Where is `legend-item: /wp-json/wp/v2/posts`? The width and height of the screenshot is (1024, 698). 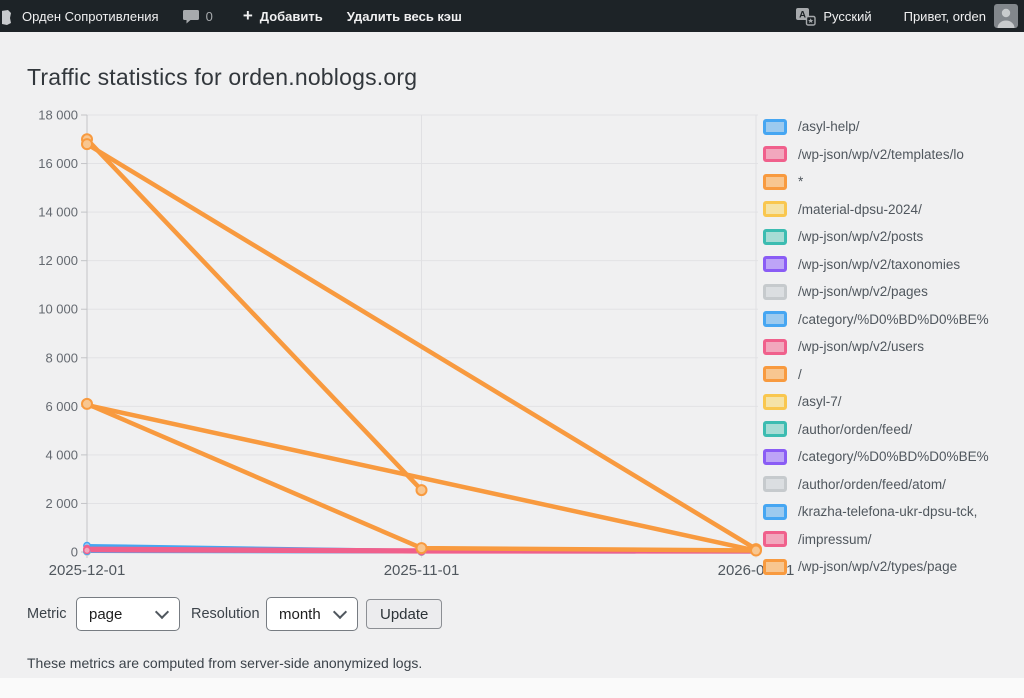
legend-item: /wp-json/wp/v2/posts is located at coordinates (892, 237).